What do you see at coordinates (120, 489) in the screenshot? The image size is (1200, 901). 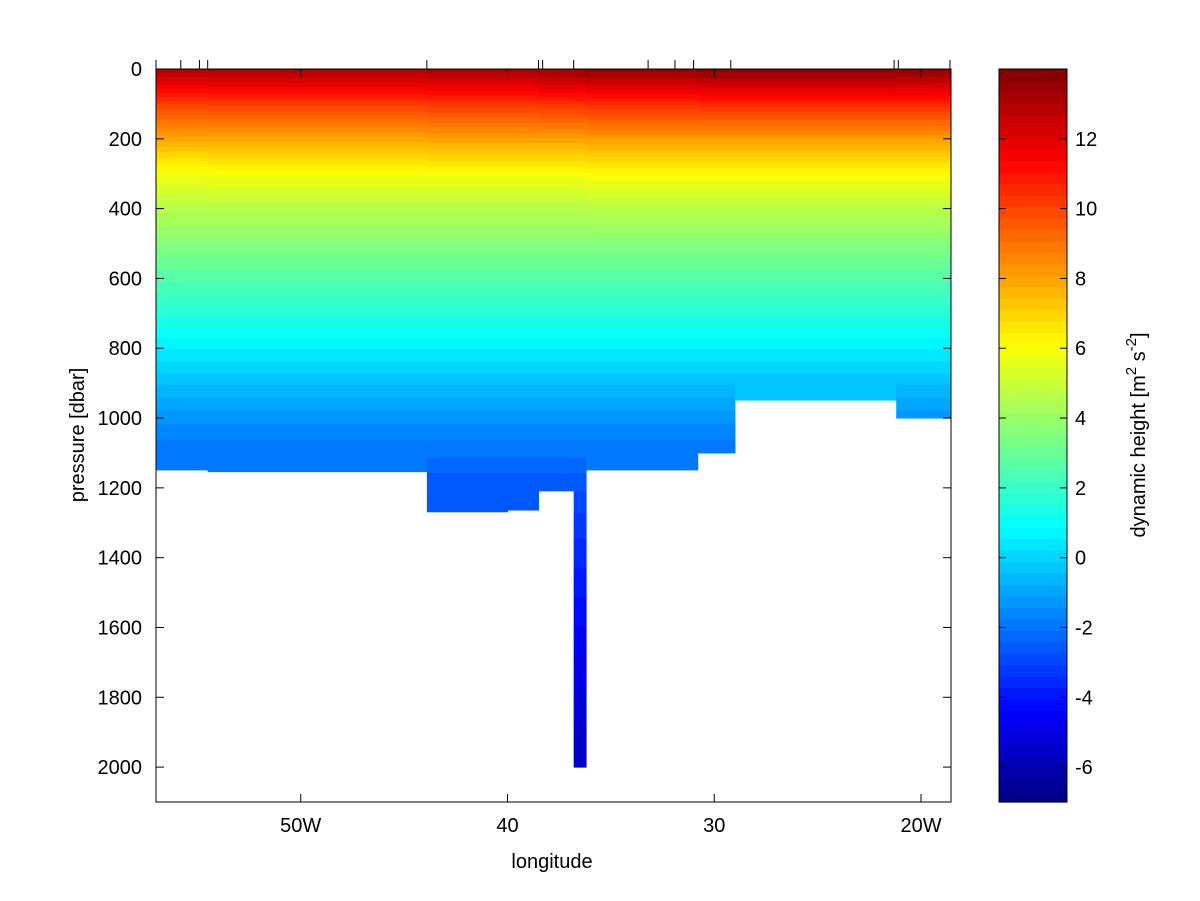 I see `y-tick-label: 1200` at bounding box center [120, 489].